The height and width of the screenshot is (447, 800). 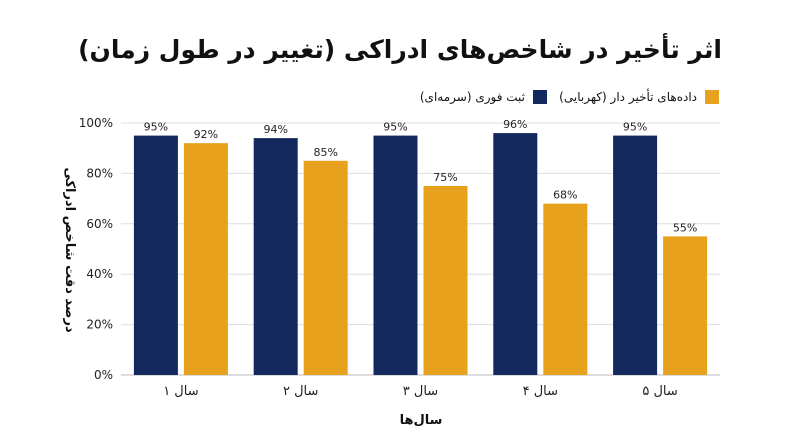 What do you see at coordinates (325, 152) in the screenshot?
I see `bar-value-label: 85%` at bounding box center [325, 152].